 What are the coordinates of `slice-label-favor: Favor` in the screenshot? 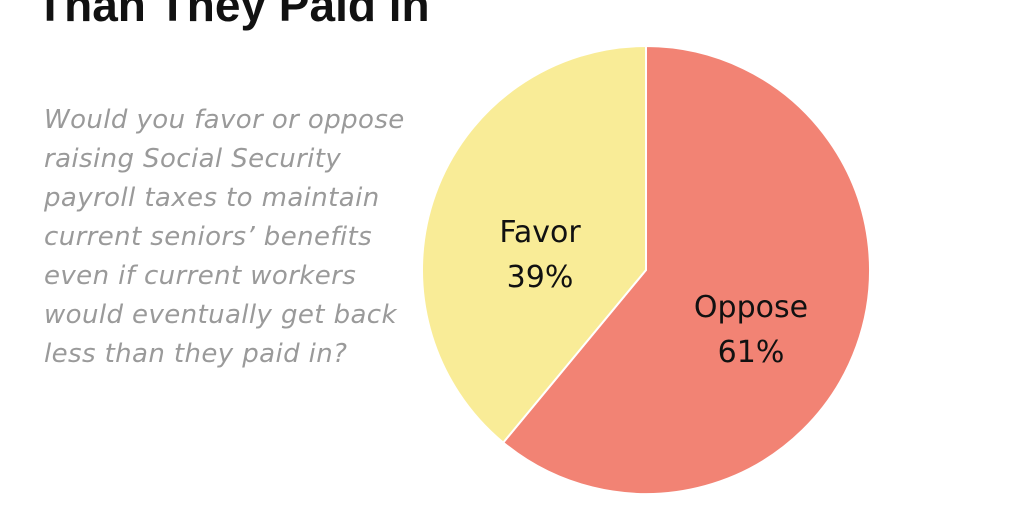 It's located at (540, 232).